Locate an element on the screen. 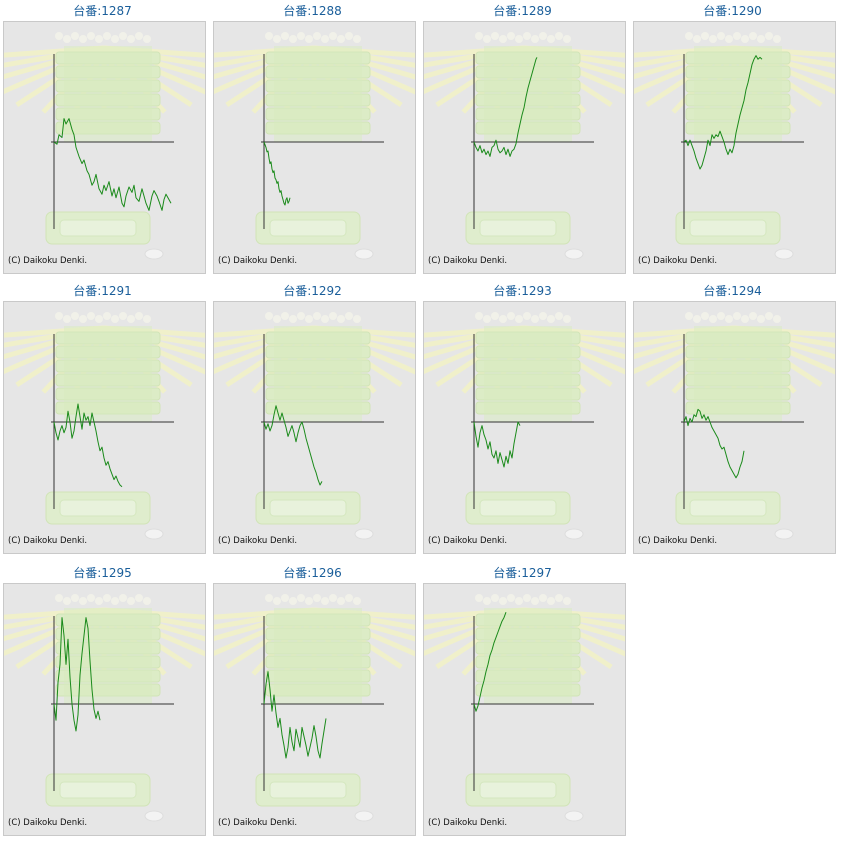  machine-number: 1295 is located at coordinates (116, 573).